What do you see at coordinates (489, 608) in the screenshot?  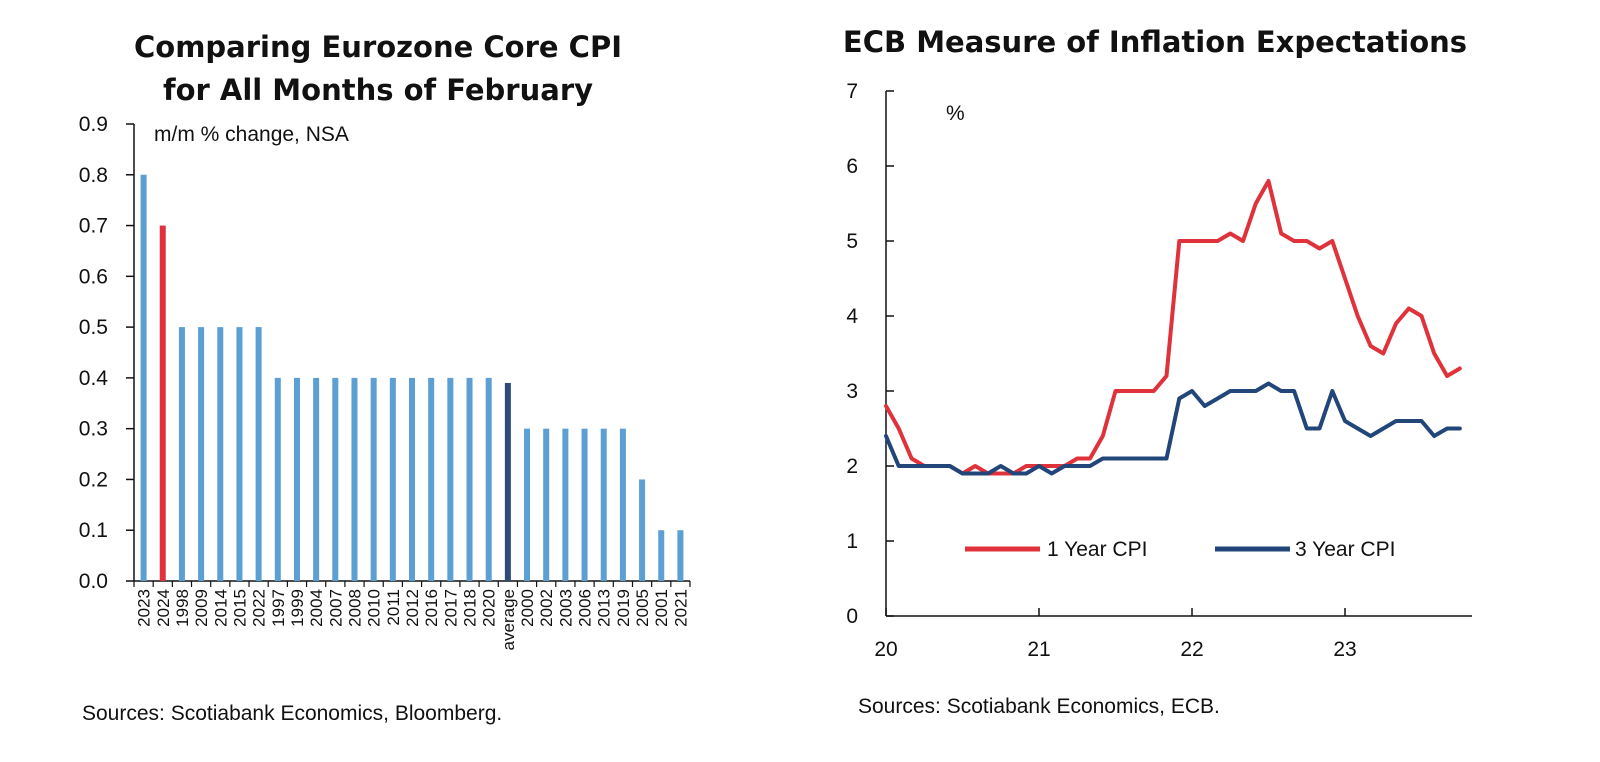 I see `x-tick-label: 2020` at bounding box center [489, 608].